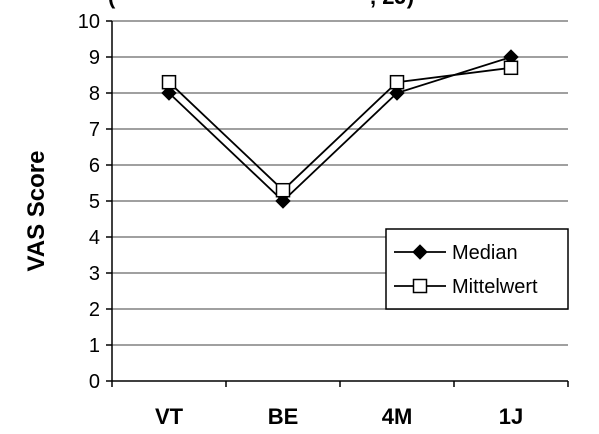  Describe the element at coordinates (94, 274) in the screenshot. I see `y-tick-label-3: 3` at that location.